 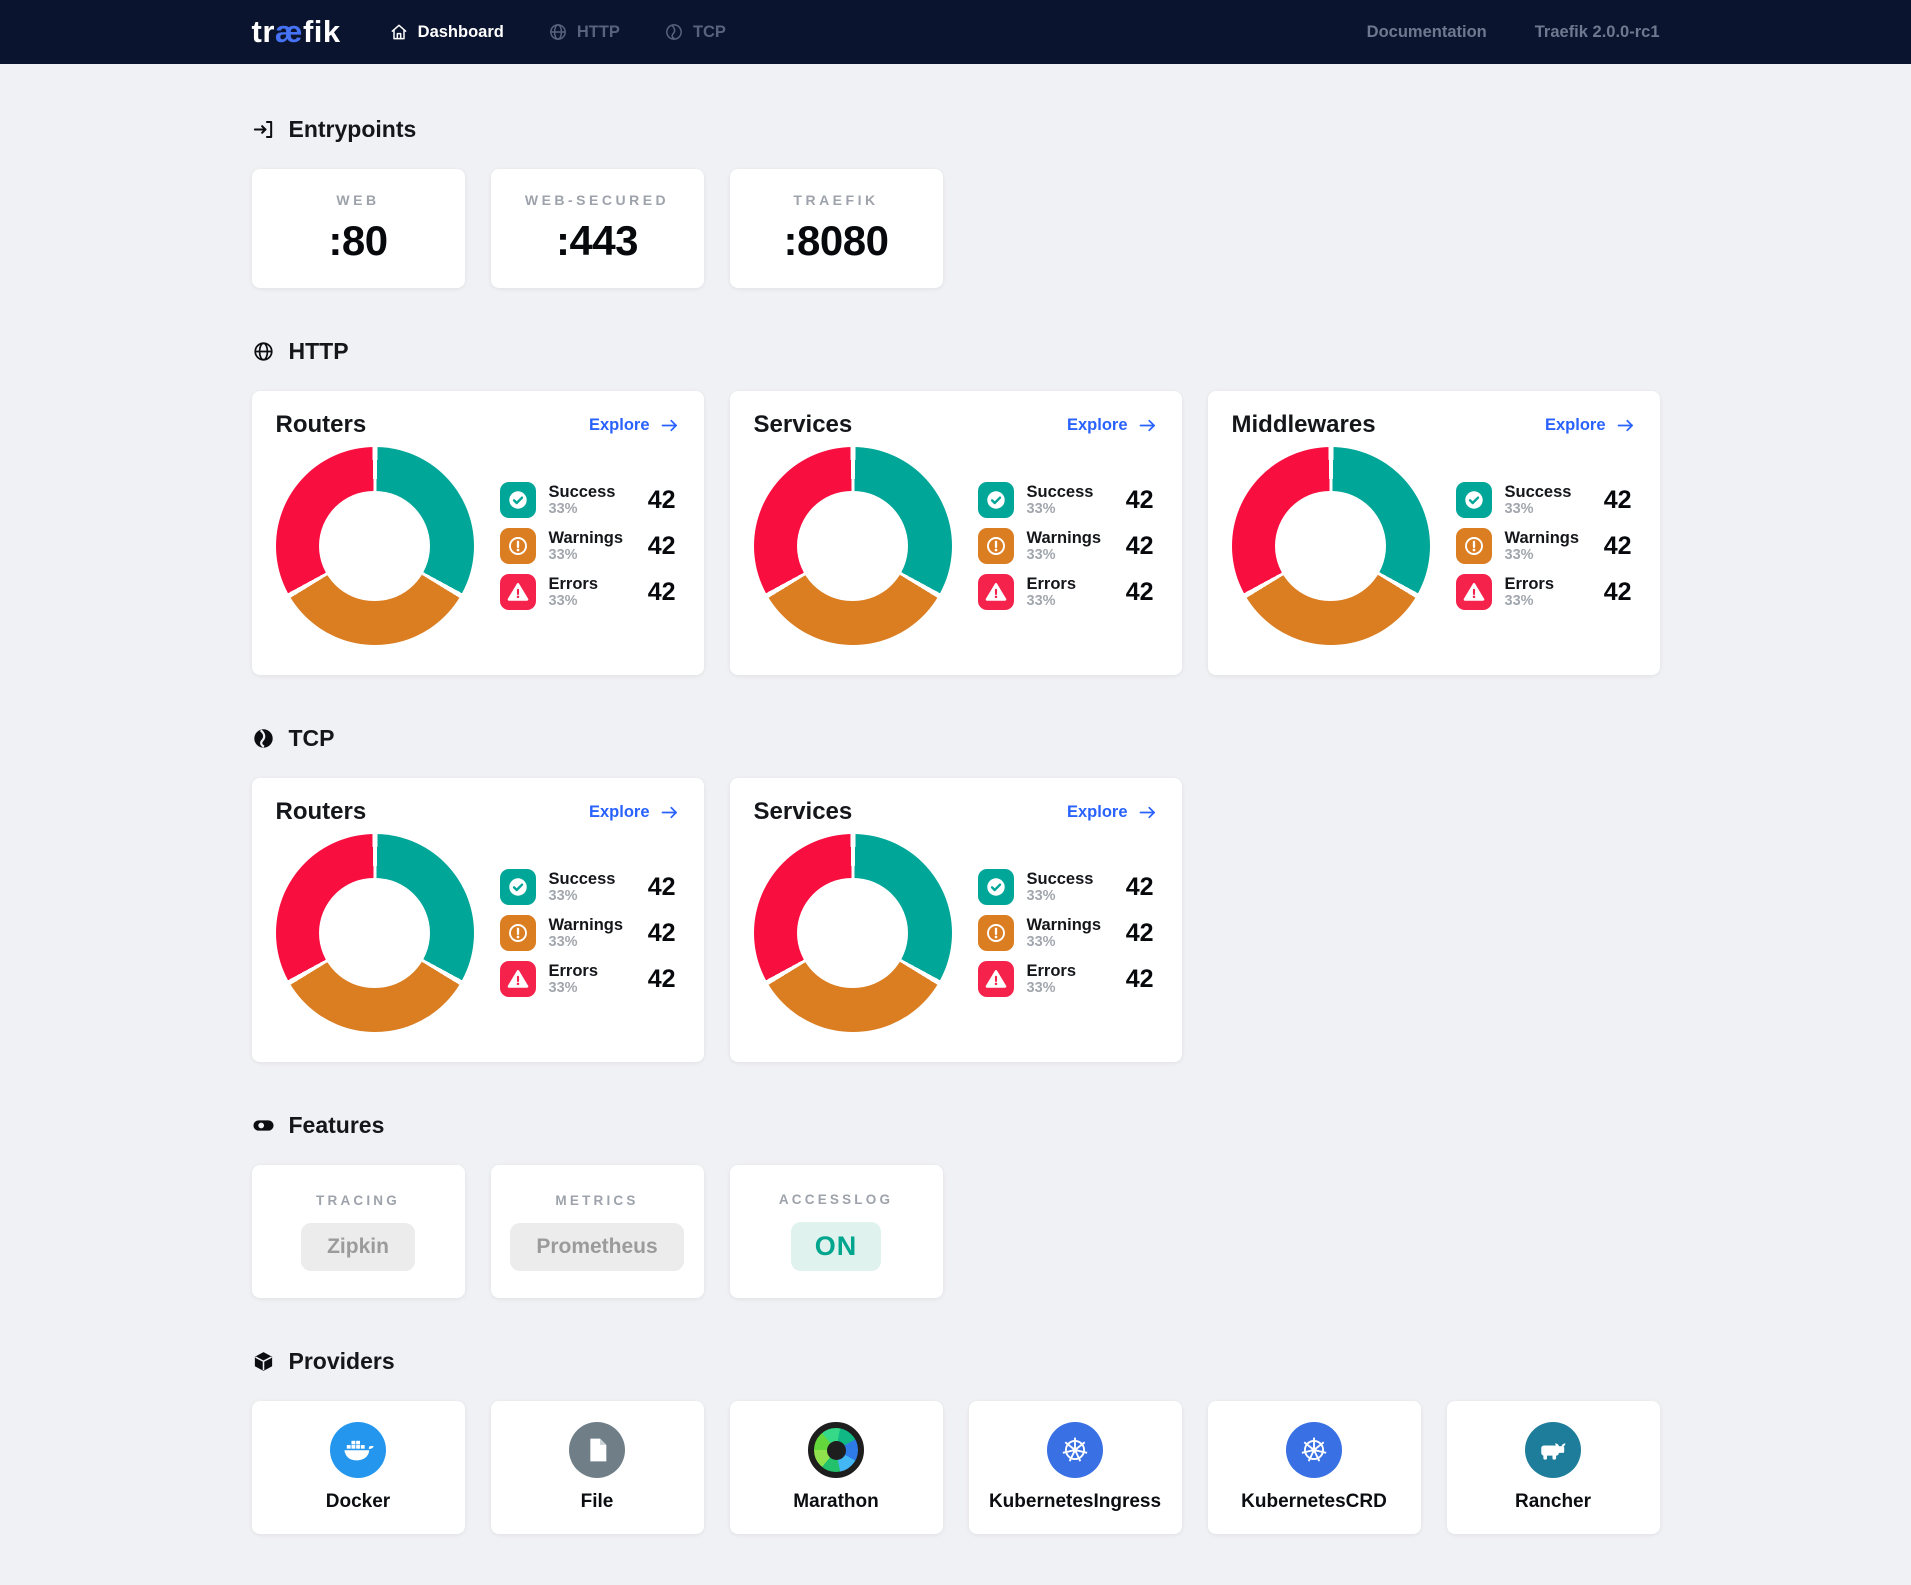 I want to click on triangle-alert-icon, so click(x=995, y=592).